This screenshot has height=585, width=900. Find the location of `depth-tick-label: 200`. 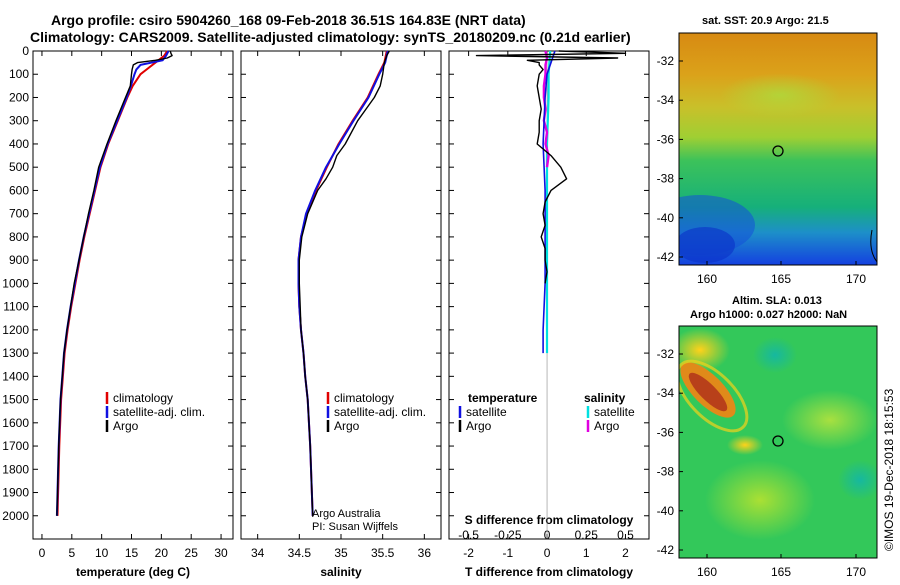

depth-tick-label: 200 is located at coordinates (19, 97).